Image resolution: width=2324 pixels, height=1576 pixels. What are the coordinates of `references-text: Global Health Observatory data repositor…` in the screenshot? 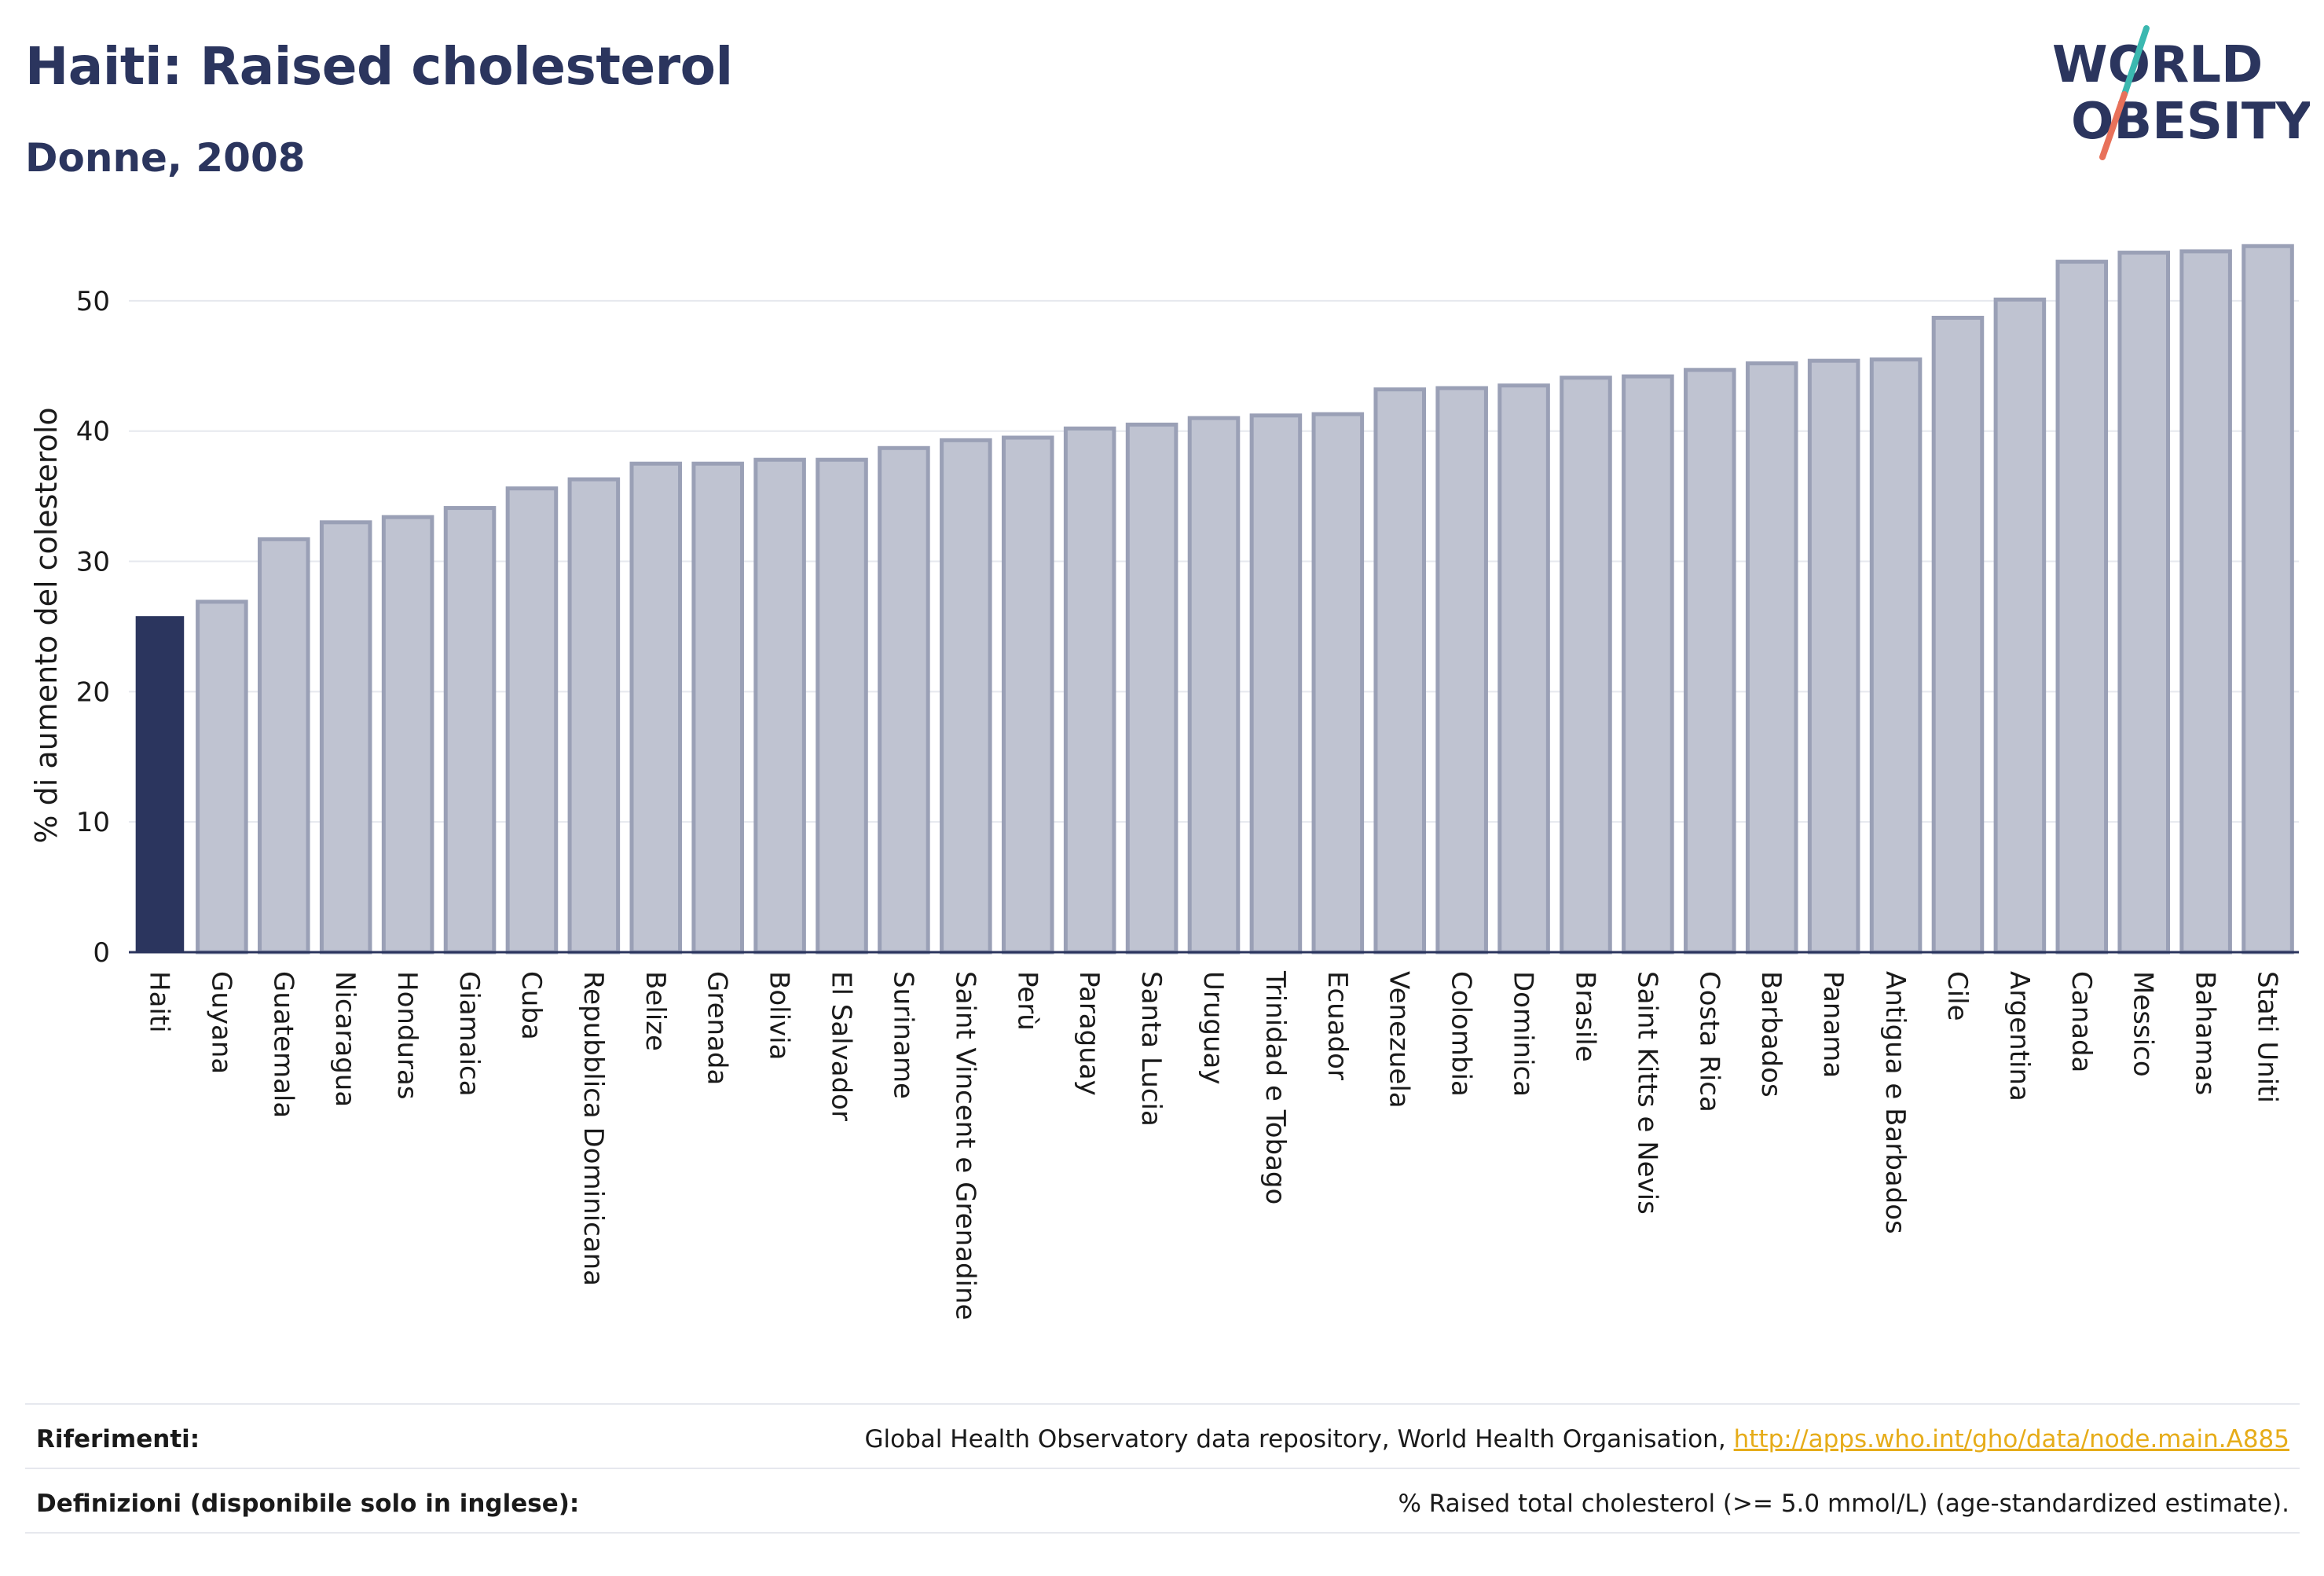 It's located at (1577, 1439).